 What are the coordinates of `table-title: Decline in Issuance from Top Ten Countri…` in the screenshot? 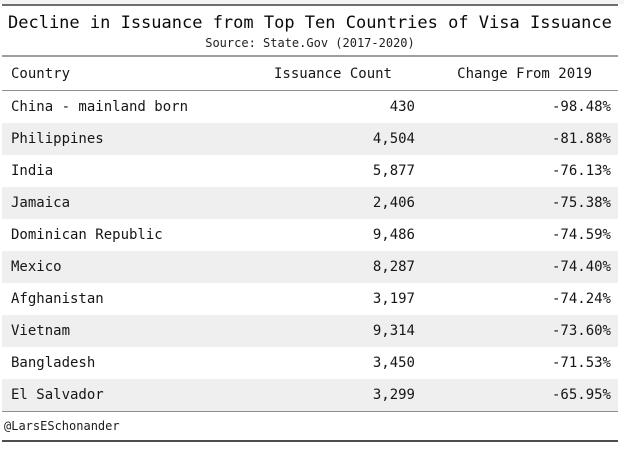 It's located at (310, 23).